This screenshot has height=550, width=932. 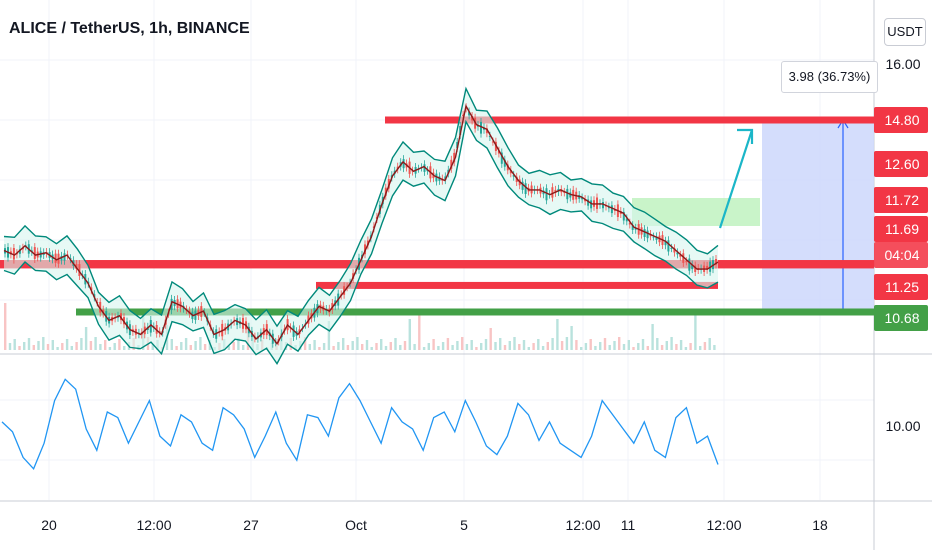 I want to click on price-tick-1: 16.00, so click(x=902, y=64).